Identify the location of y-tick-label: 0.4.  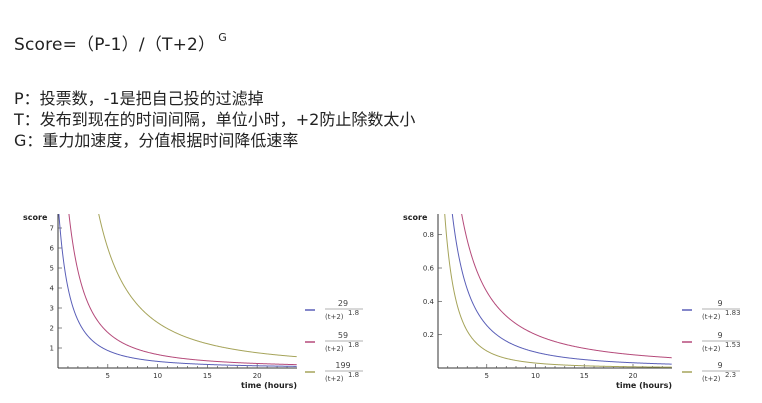
(429, 302).